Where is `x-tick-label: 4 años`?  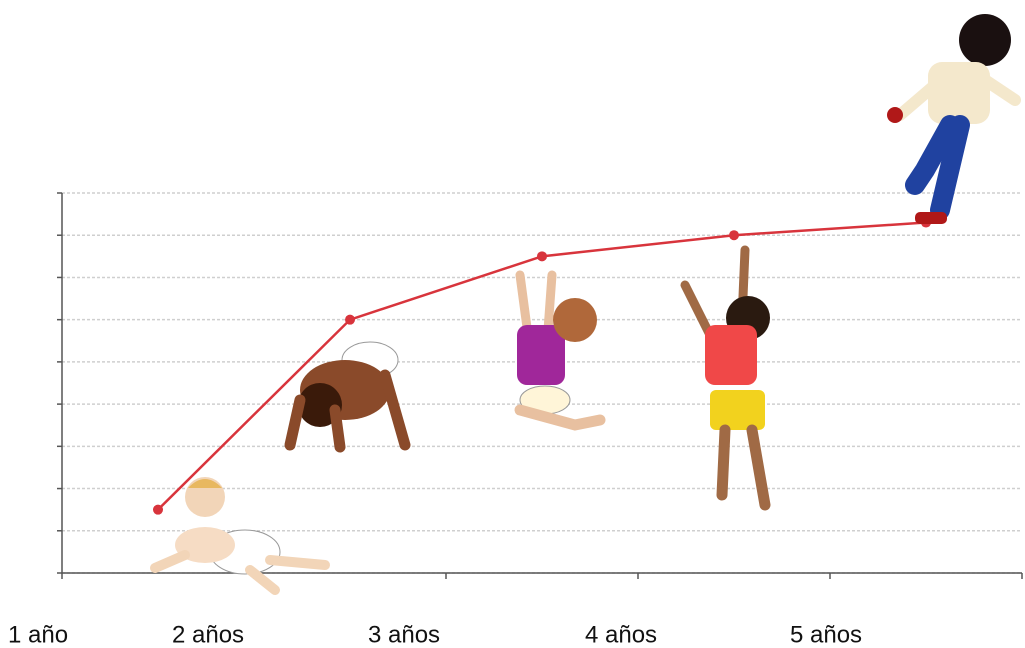 x-tick-label: 4 años is located at coordinates (621, 634).